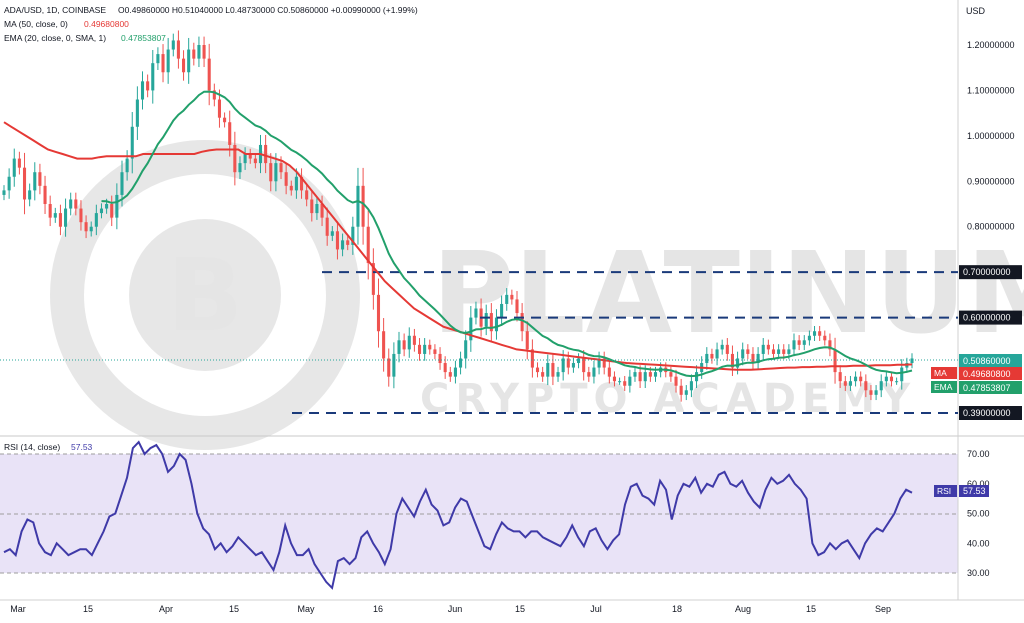  Describe the element at coordinates (677, 609) in the screenshot. I see `time-tick-label: 18` at that location.